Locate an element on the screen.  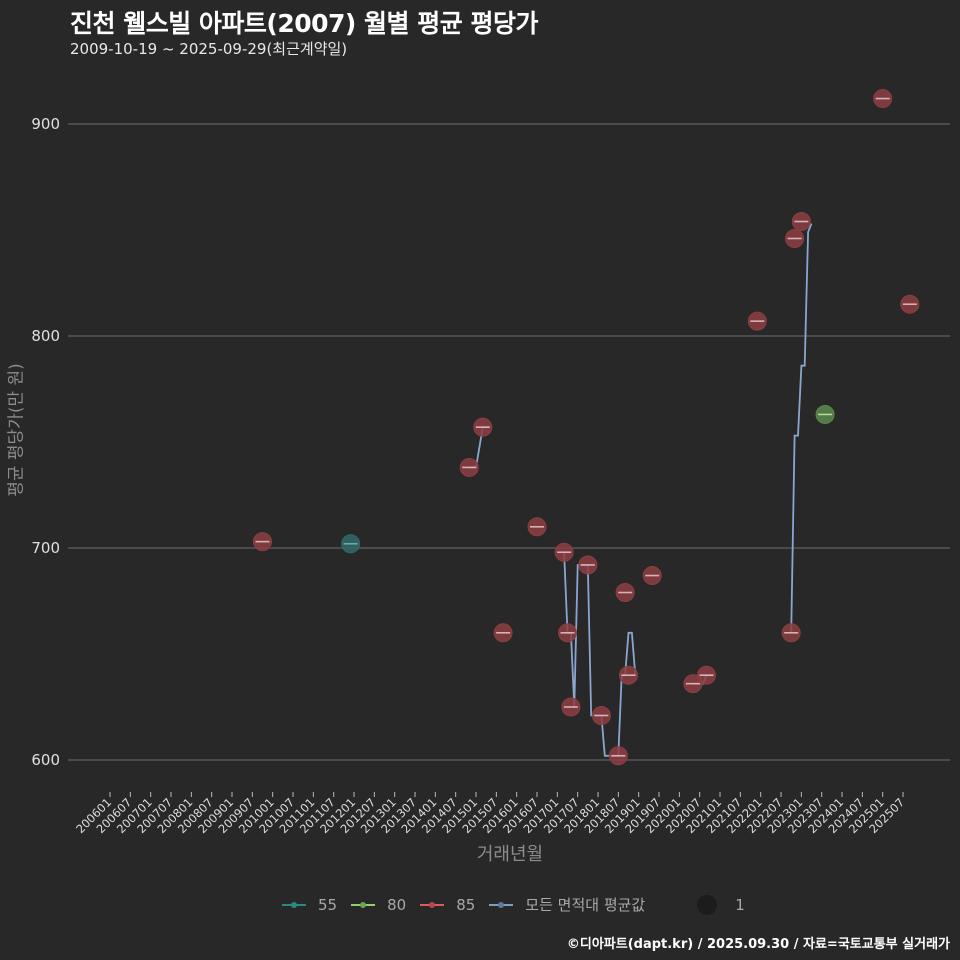
legend-item-55: 55 is located at coordinates (309, 905).